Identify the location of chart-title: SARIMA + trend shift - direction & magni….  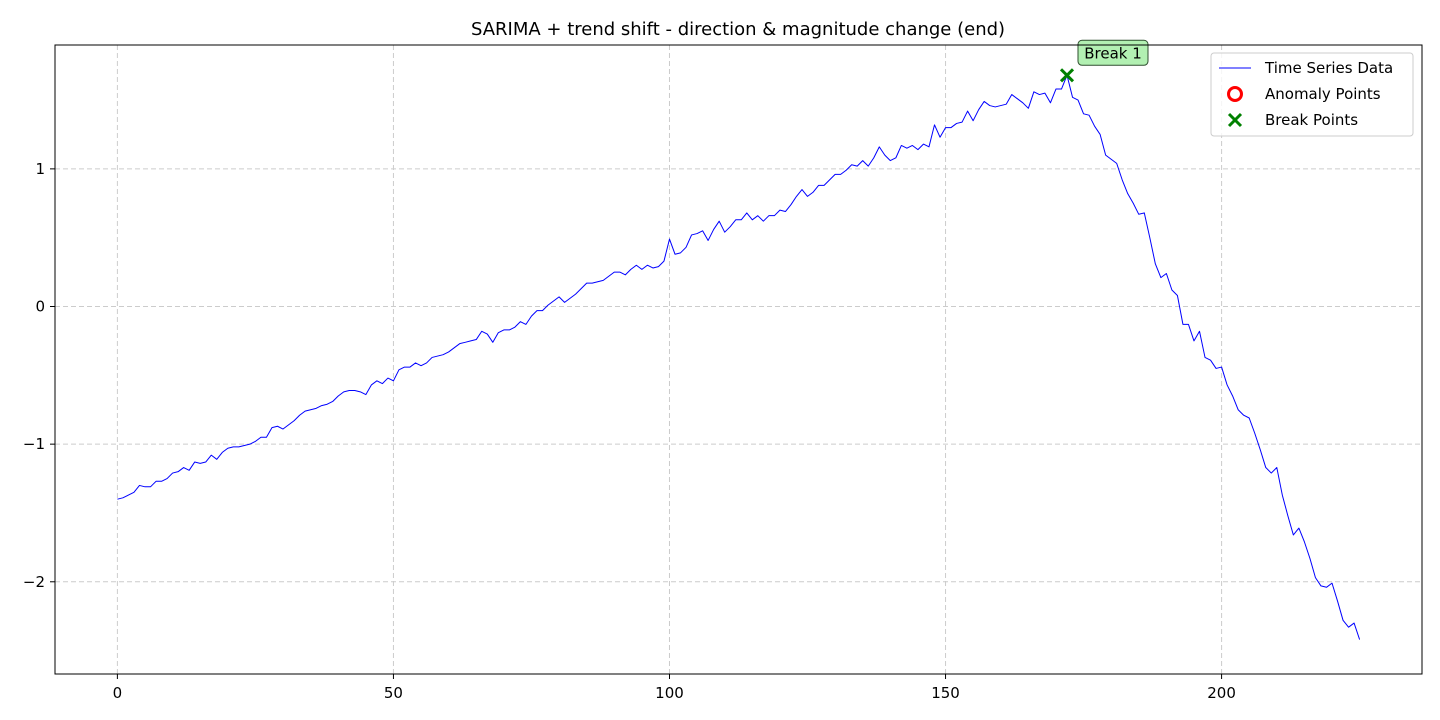
(738, 29).